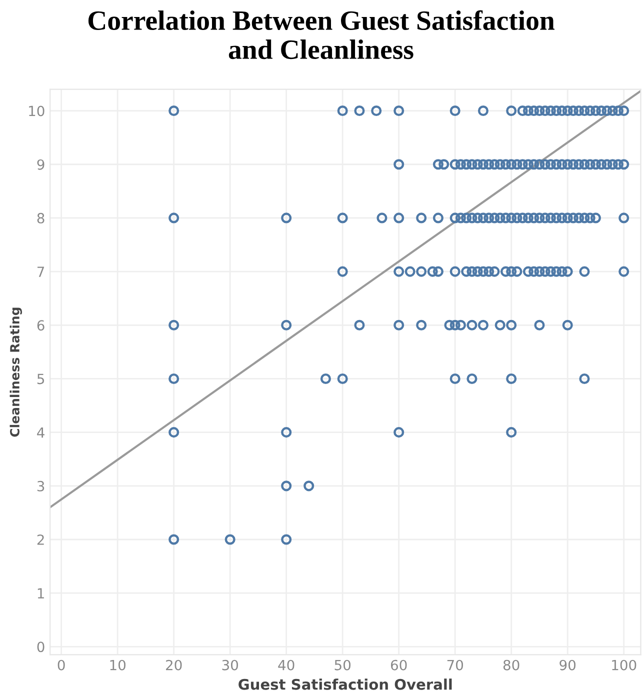 Image resolution: width=642 pixels, height=698 pixels. I want to click on x-tick-label: 10, so click(118, 665).